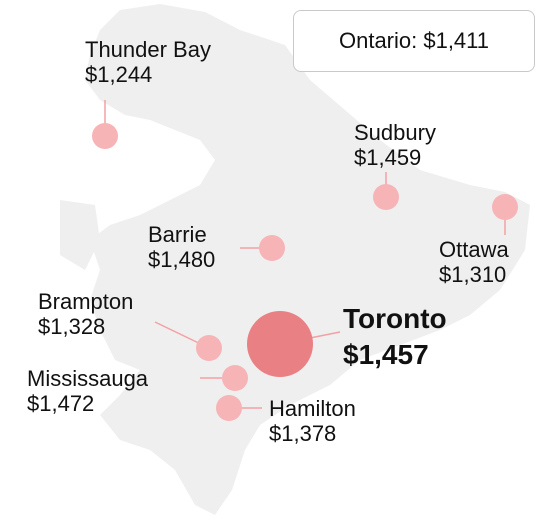 This screenshot has height=525, width=550. What do you see at coordinates (119, 74) in the screenshot?
I see `city-value: $1,244` at bounding box center [119, 74].